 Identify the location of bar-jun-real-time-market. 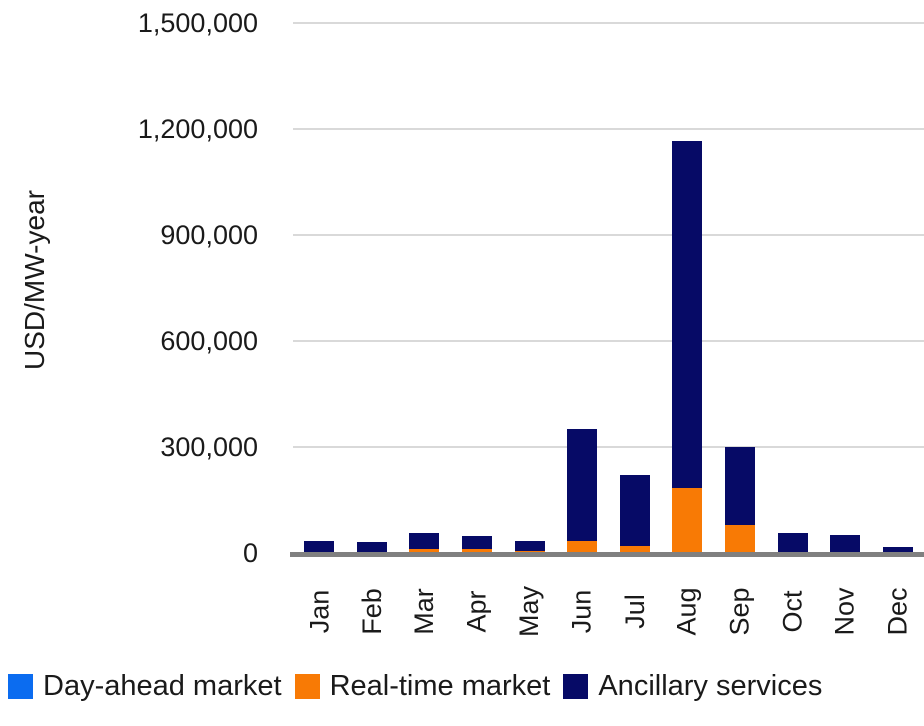
(582, 546).